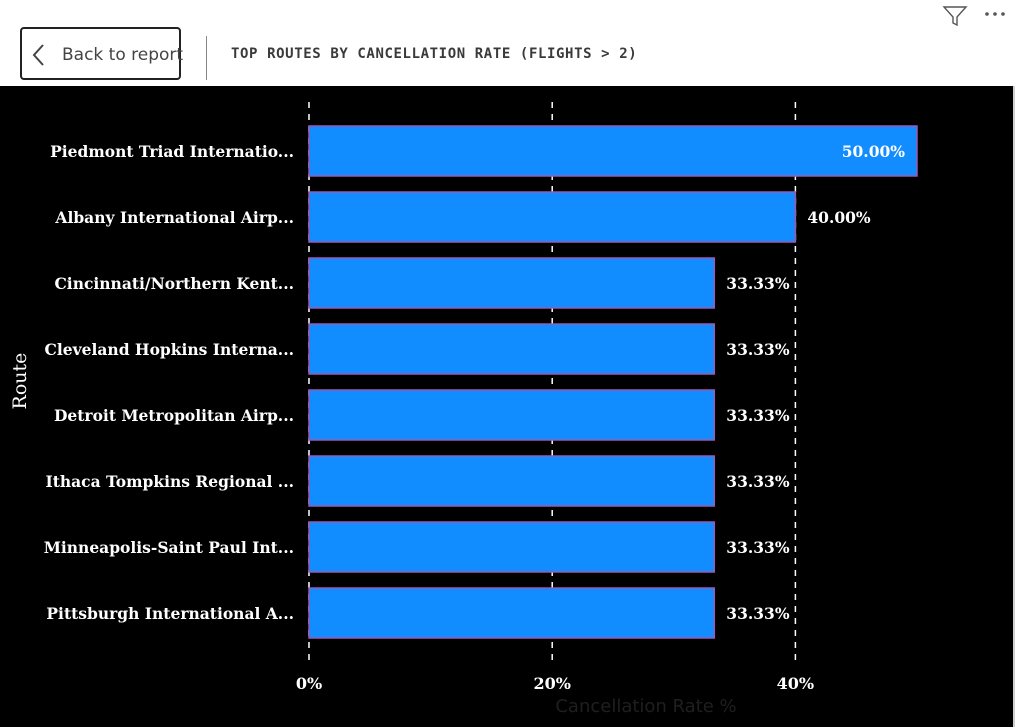  What do you see at coordinates (955, 16) in the screenshot?
I see `filter-icon` at bounding box center [955, 16].